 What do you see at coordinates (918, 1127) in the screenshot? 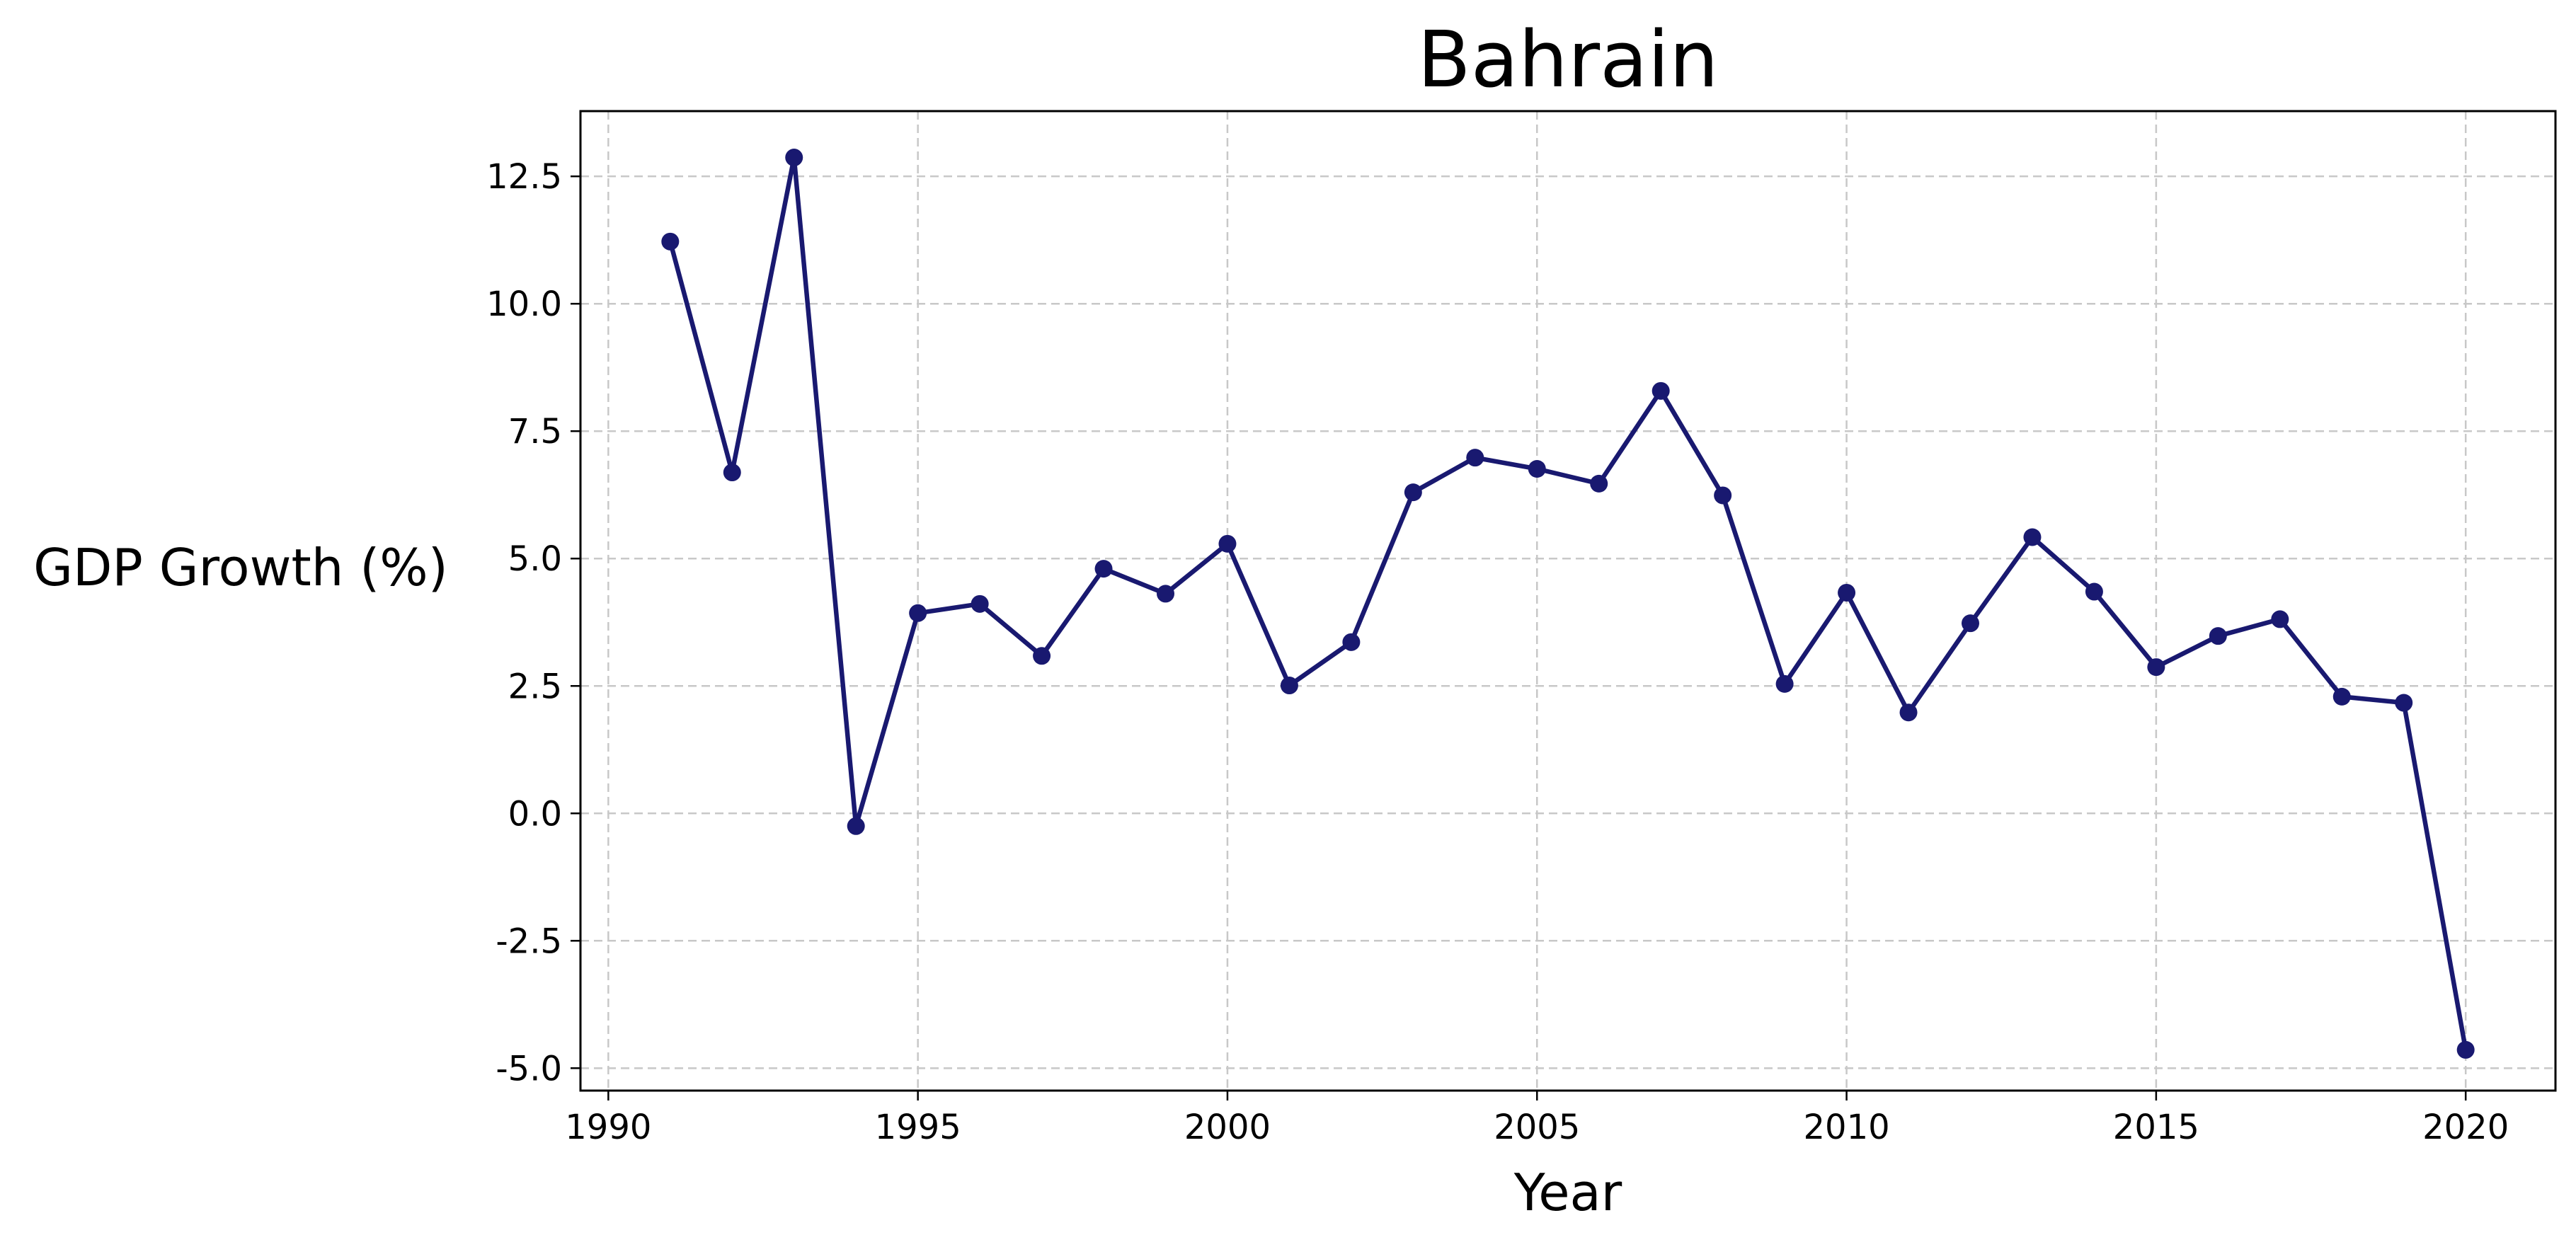
I see `x-tick-label: 1995` at bounding box center [918, 1127].